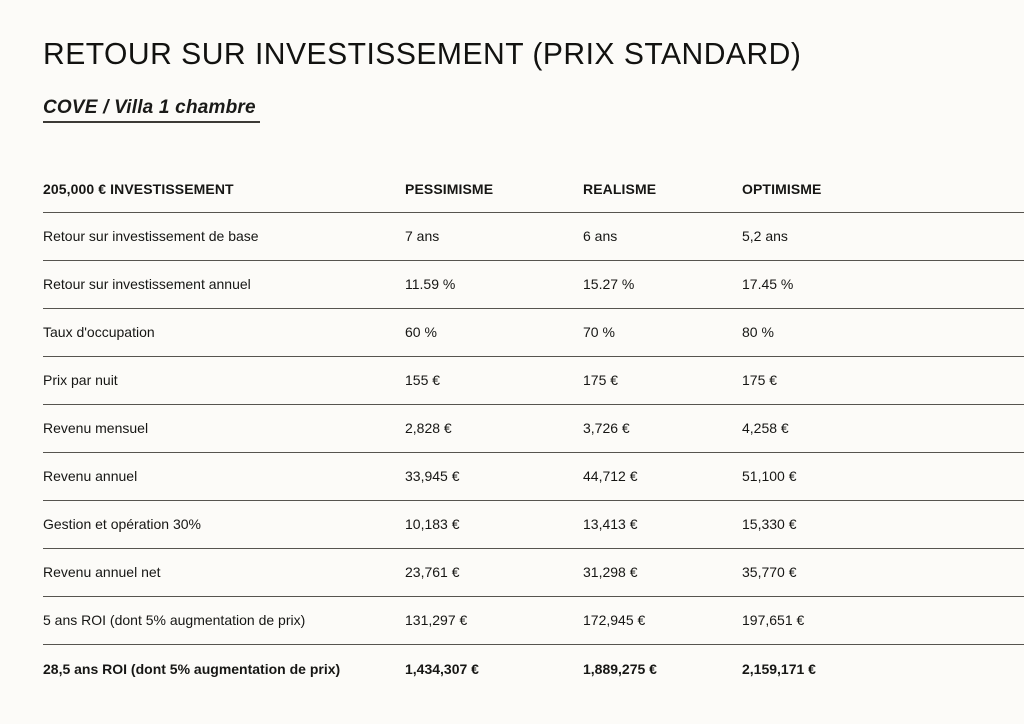 Image resolution: width=1024 pixels, height=724 pixels. I want to click on cell-pessimisme: 2,828 €, so click(428, 428).